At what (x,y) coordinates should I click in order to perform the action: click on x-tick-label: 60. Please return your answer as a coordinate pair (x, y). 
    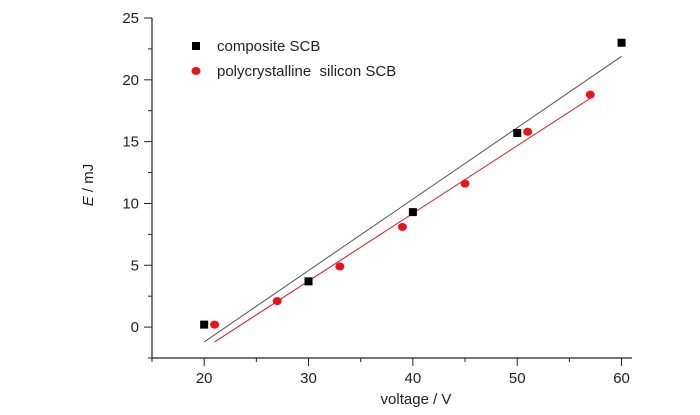
    Looking at the image, I should click on (621, 378).